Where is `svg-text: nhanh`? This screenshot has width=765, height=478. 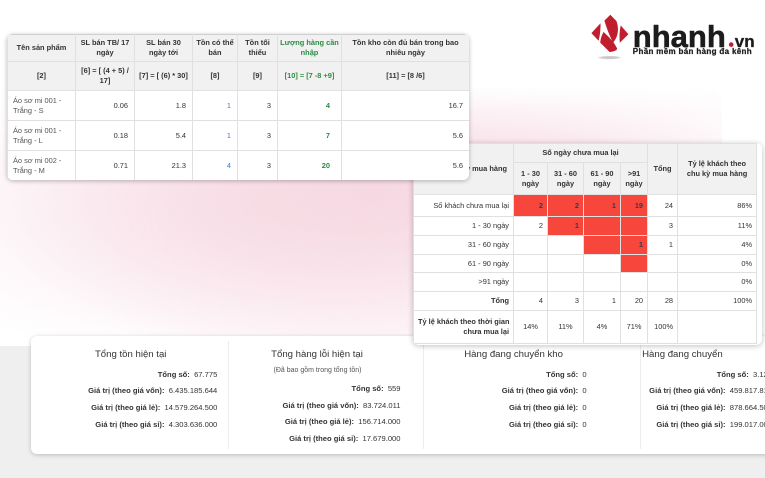
svg-text: nhanh is located at coordinates (679, 36).